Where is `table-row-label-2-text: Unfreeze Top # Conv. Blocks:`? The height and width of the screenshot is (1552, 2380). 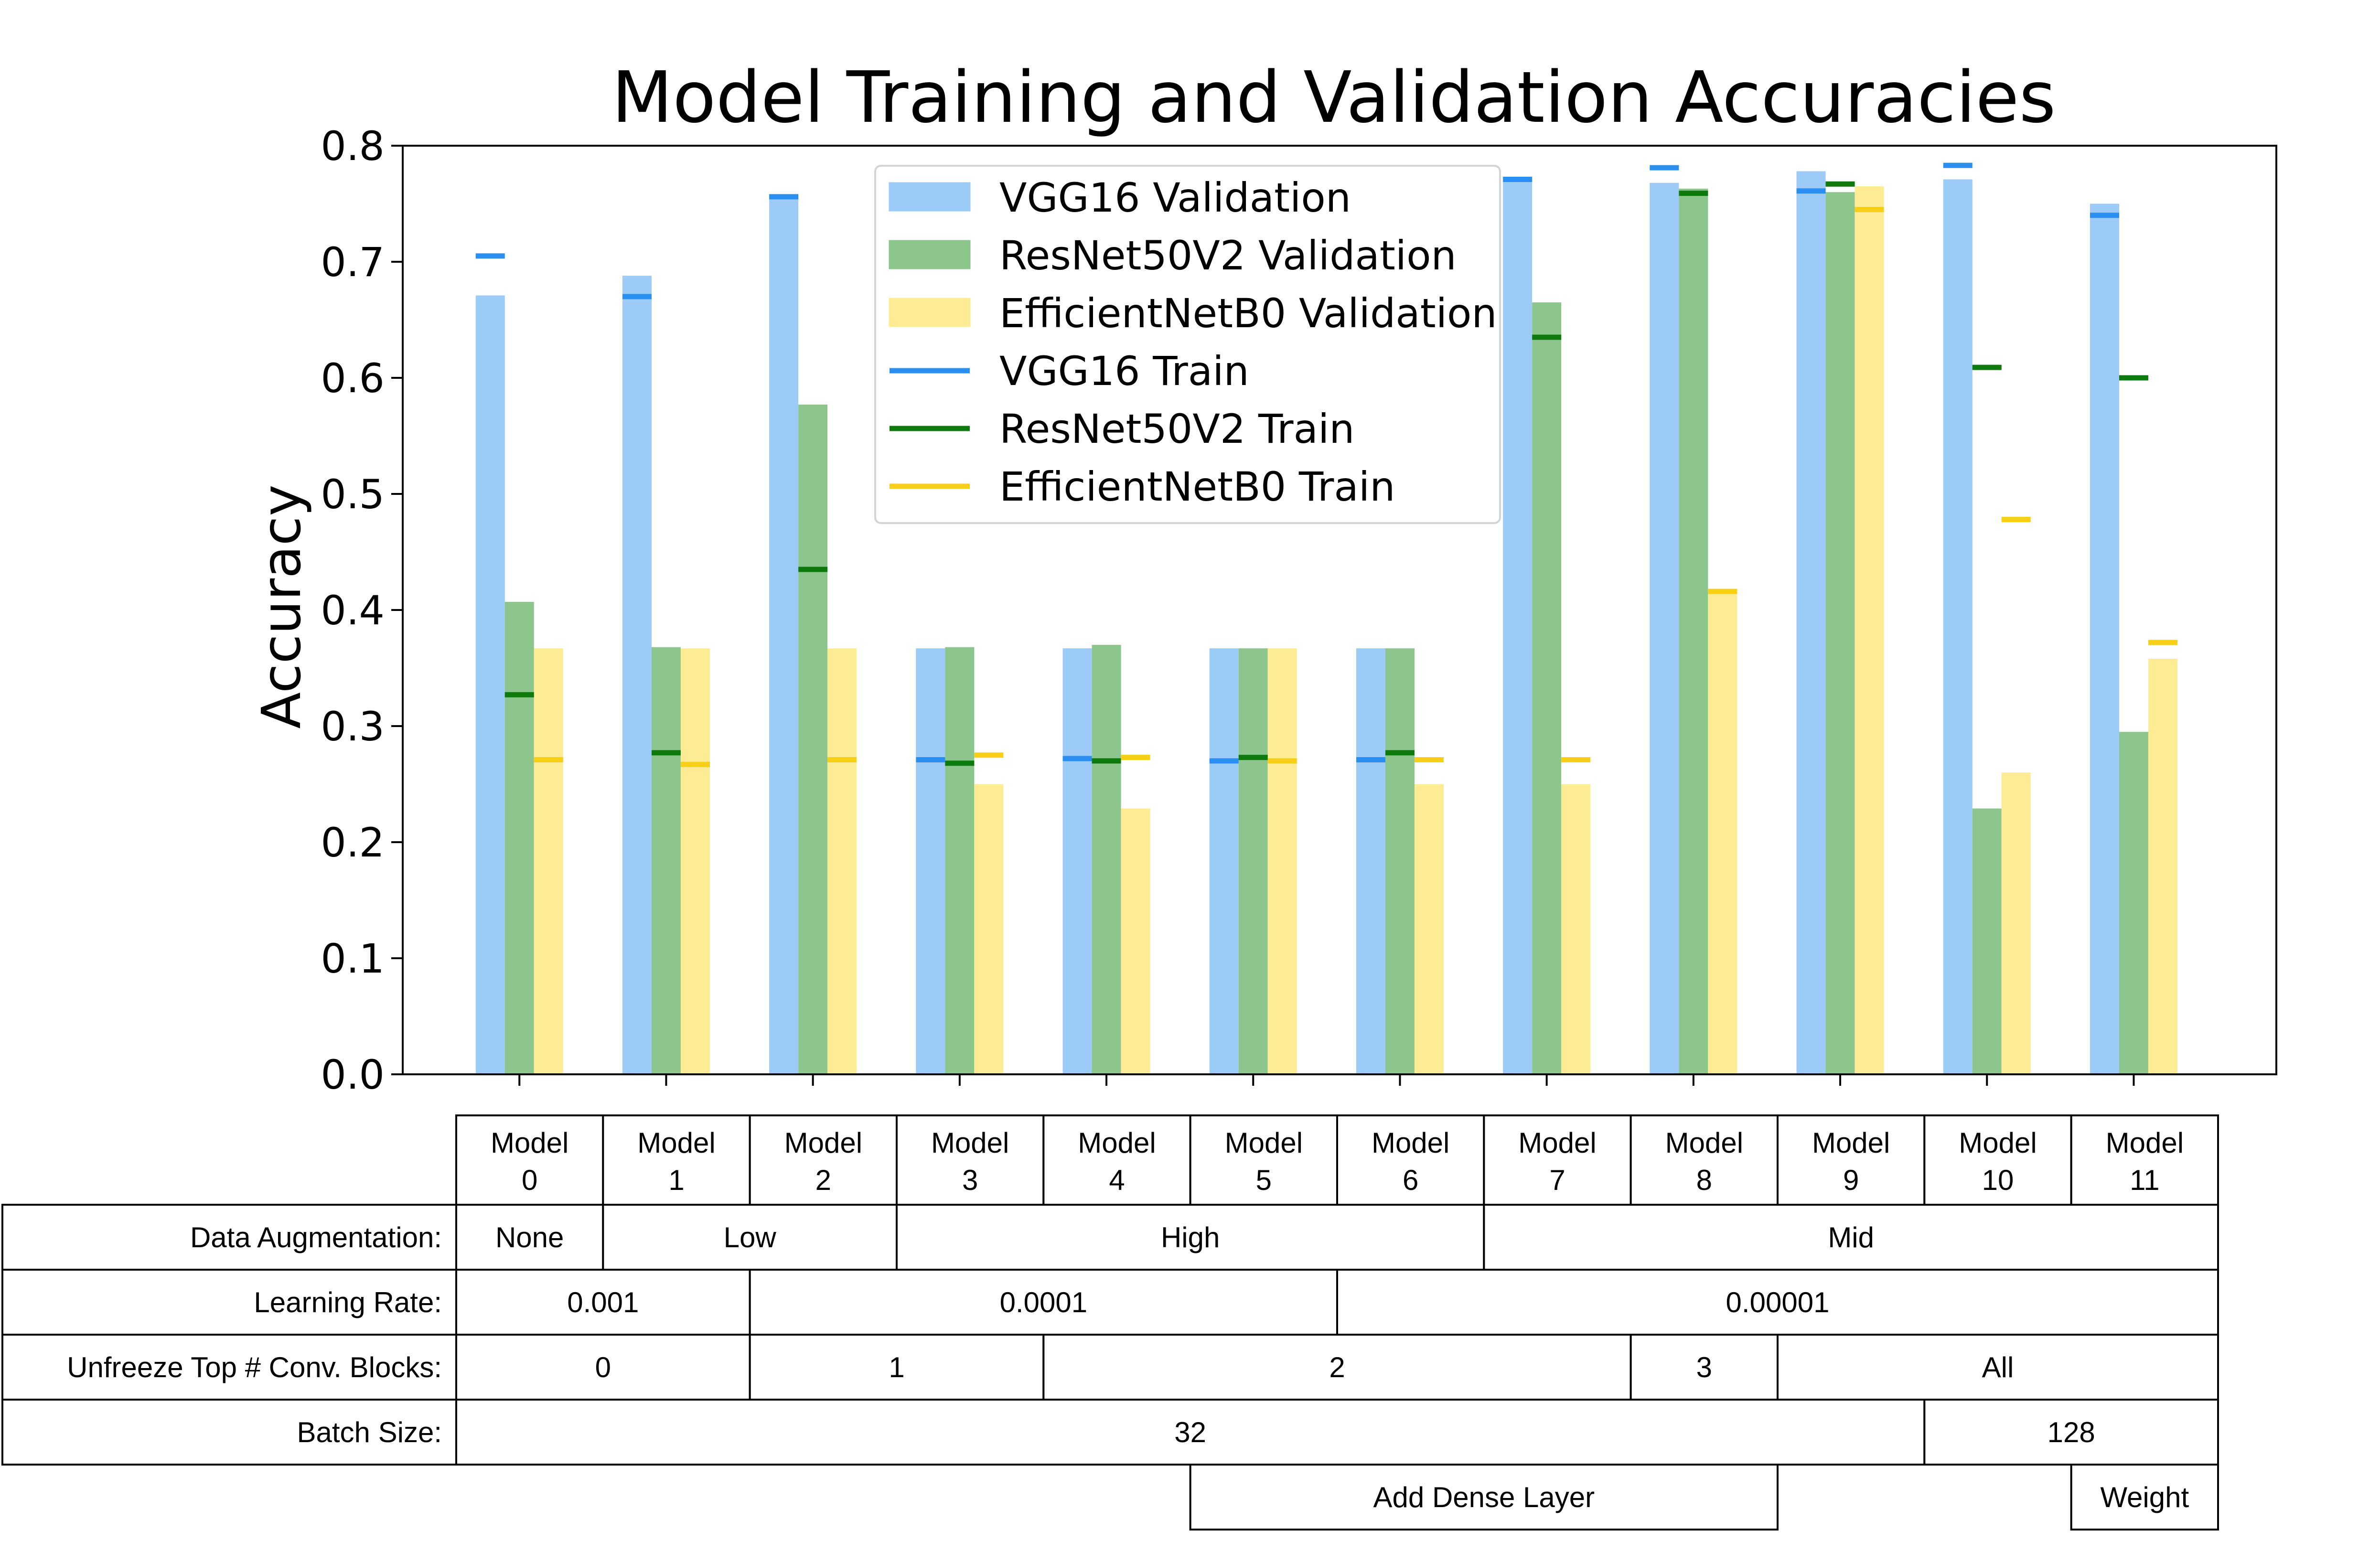 table-row-label-2-text: Unfreeze Top # Conv. Blocks: is located at coordinates (255, 1367).